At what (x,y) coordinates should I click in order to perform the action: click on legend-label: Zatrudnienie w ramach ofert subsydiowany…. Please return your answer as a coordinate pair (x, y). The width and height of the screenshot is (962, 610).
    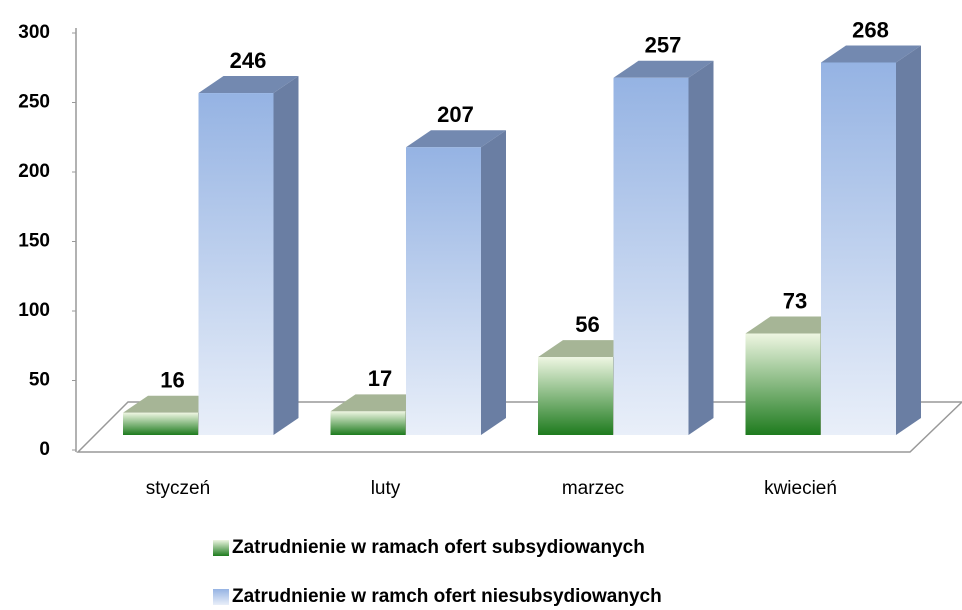
    Looking at the image, I should click on (438, 547).